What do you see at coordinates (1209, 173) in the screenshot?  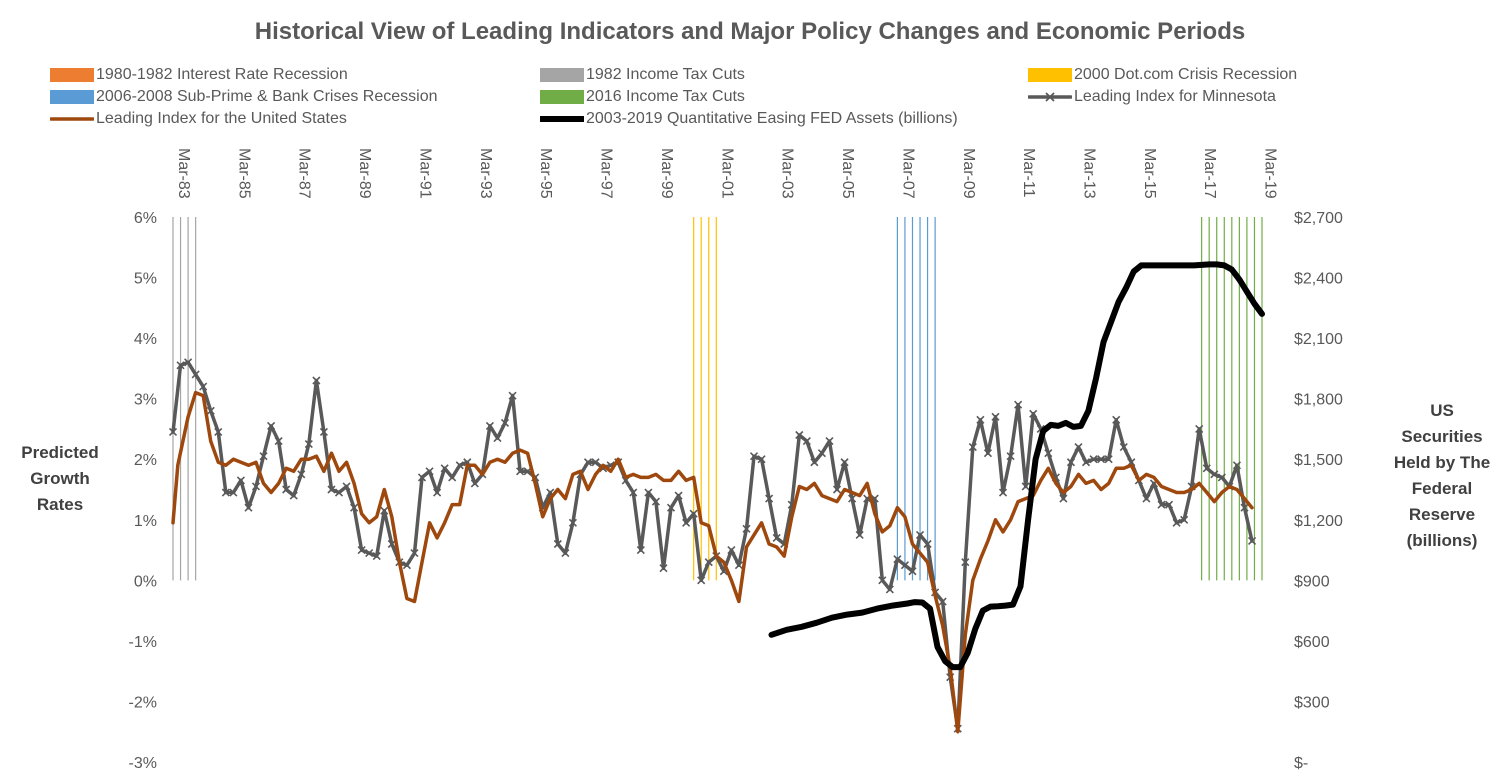 I see `x-tick-label: Mar-17` at bounding box center [1209, 173].